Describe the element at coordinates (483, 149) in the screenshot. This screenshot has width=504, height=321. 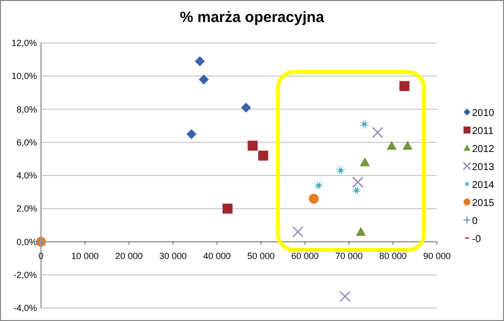
I see `legend-label: 2012` at that location.